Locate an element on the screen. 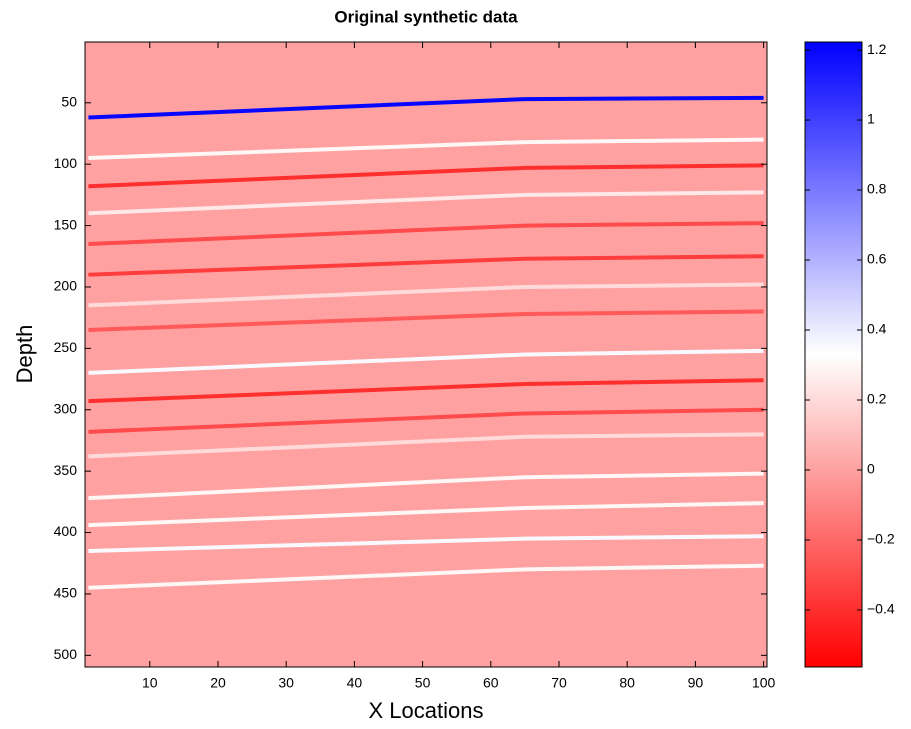 The height and width of the screenshot is (729, 911). x-tick-label: 20 is located at coordinates (218, 683).